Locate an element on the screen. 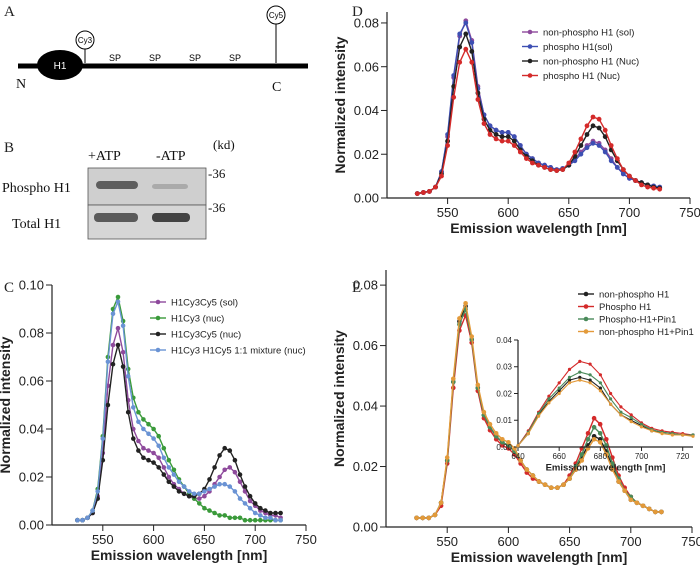  x-tick-label: 680 is located at coordinates (601, 456).